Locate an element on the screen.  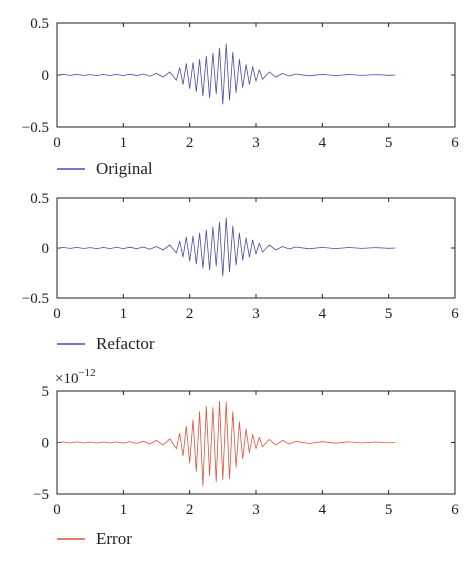
series-line-refactor is located at coordinates (226, 247).